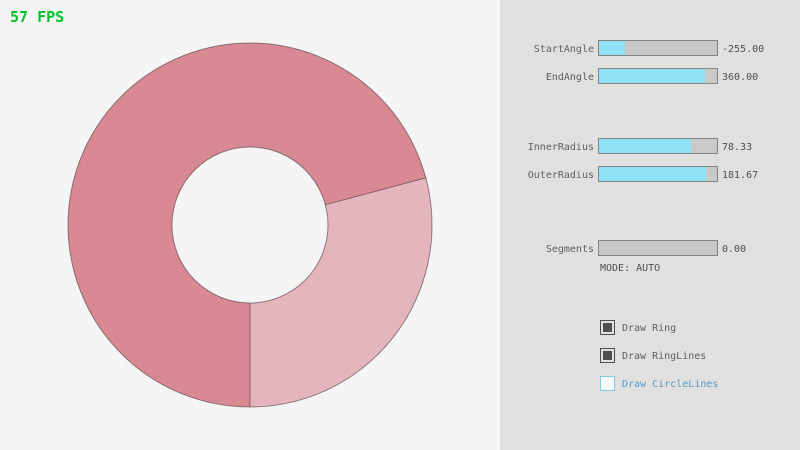 This screenshot has width=800, height=450. I want to click on slider-row-segments: Segments 0.00, so click(650, 248).